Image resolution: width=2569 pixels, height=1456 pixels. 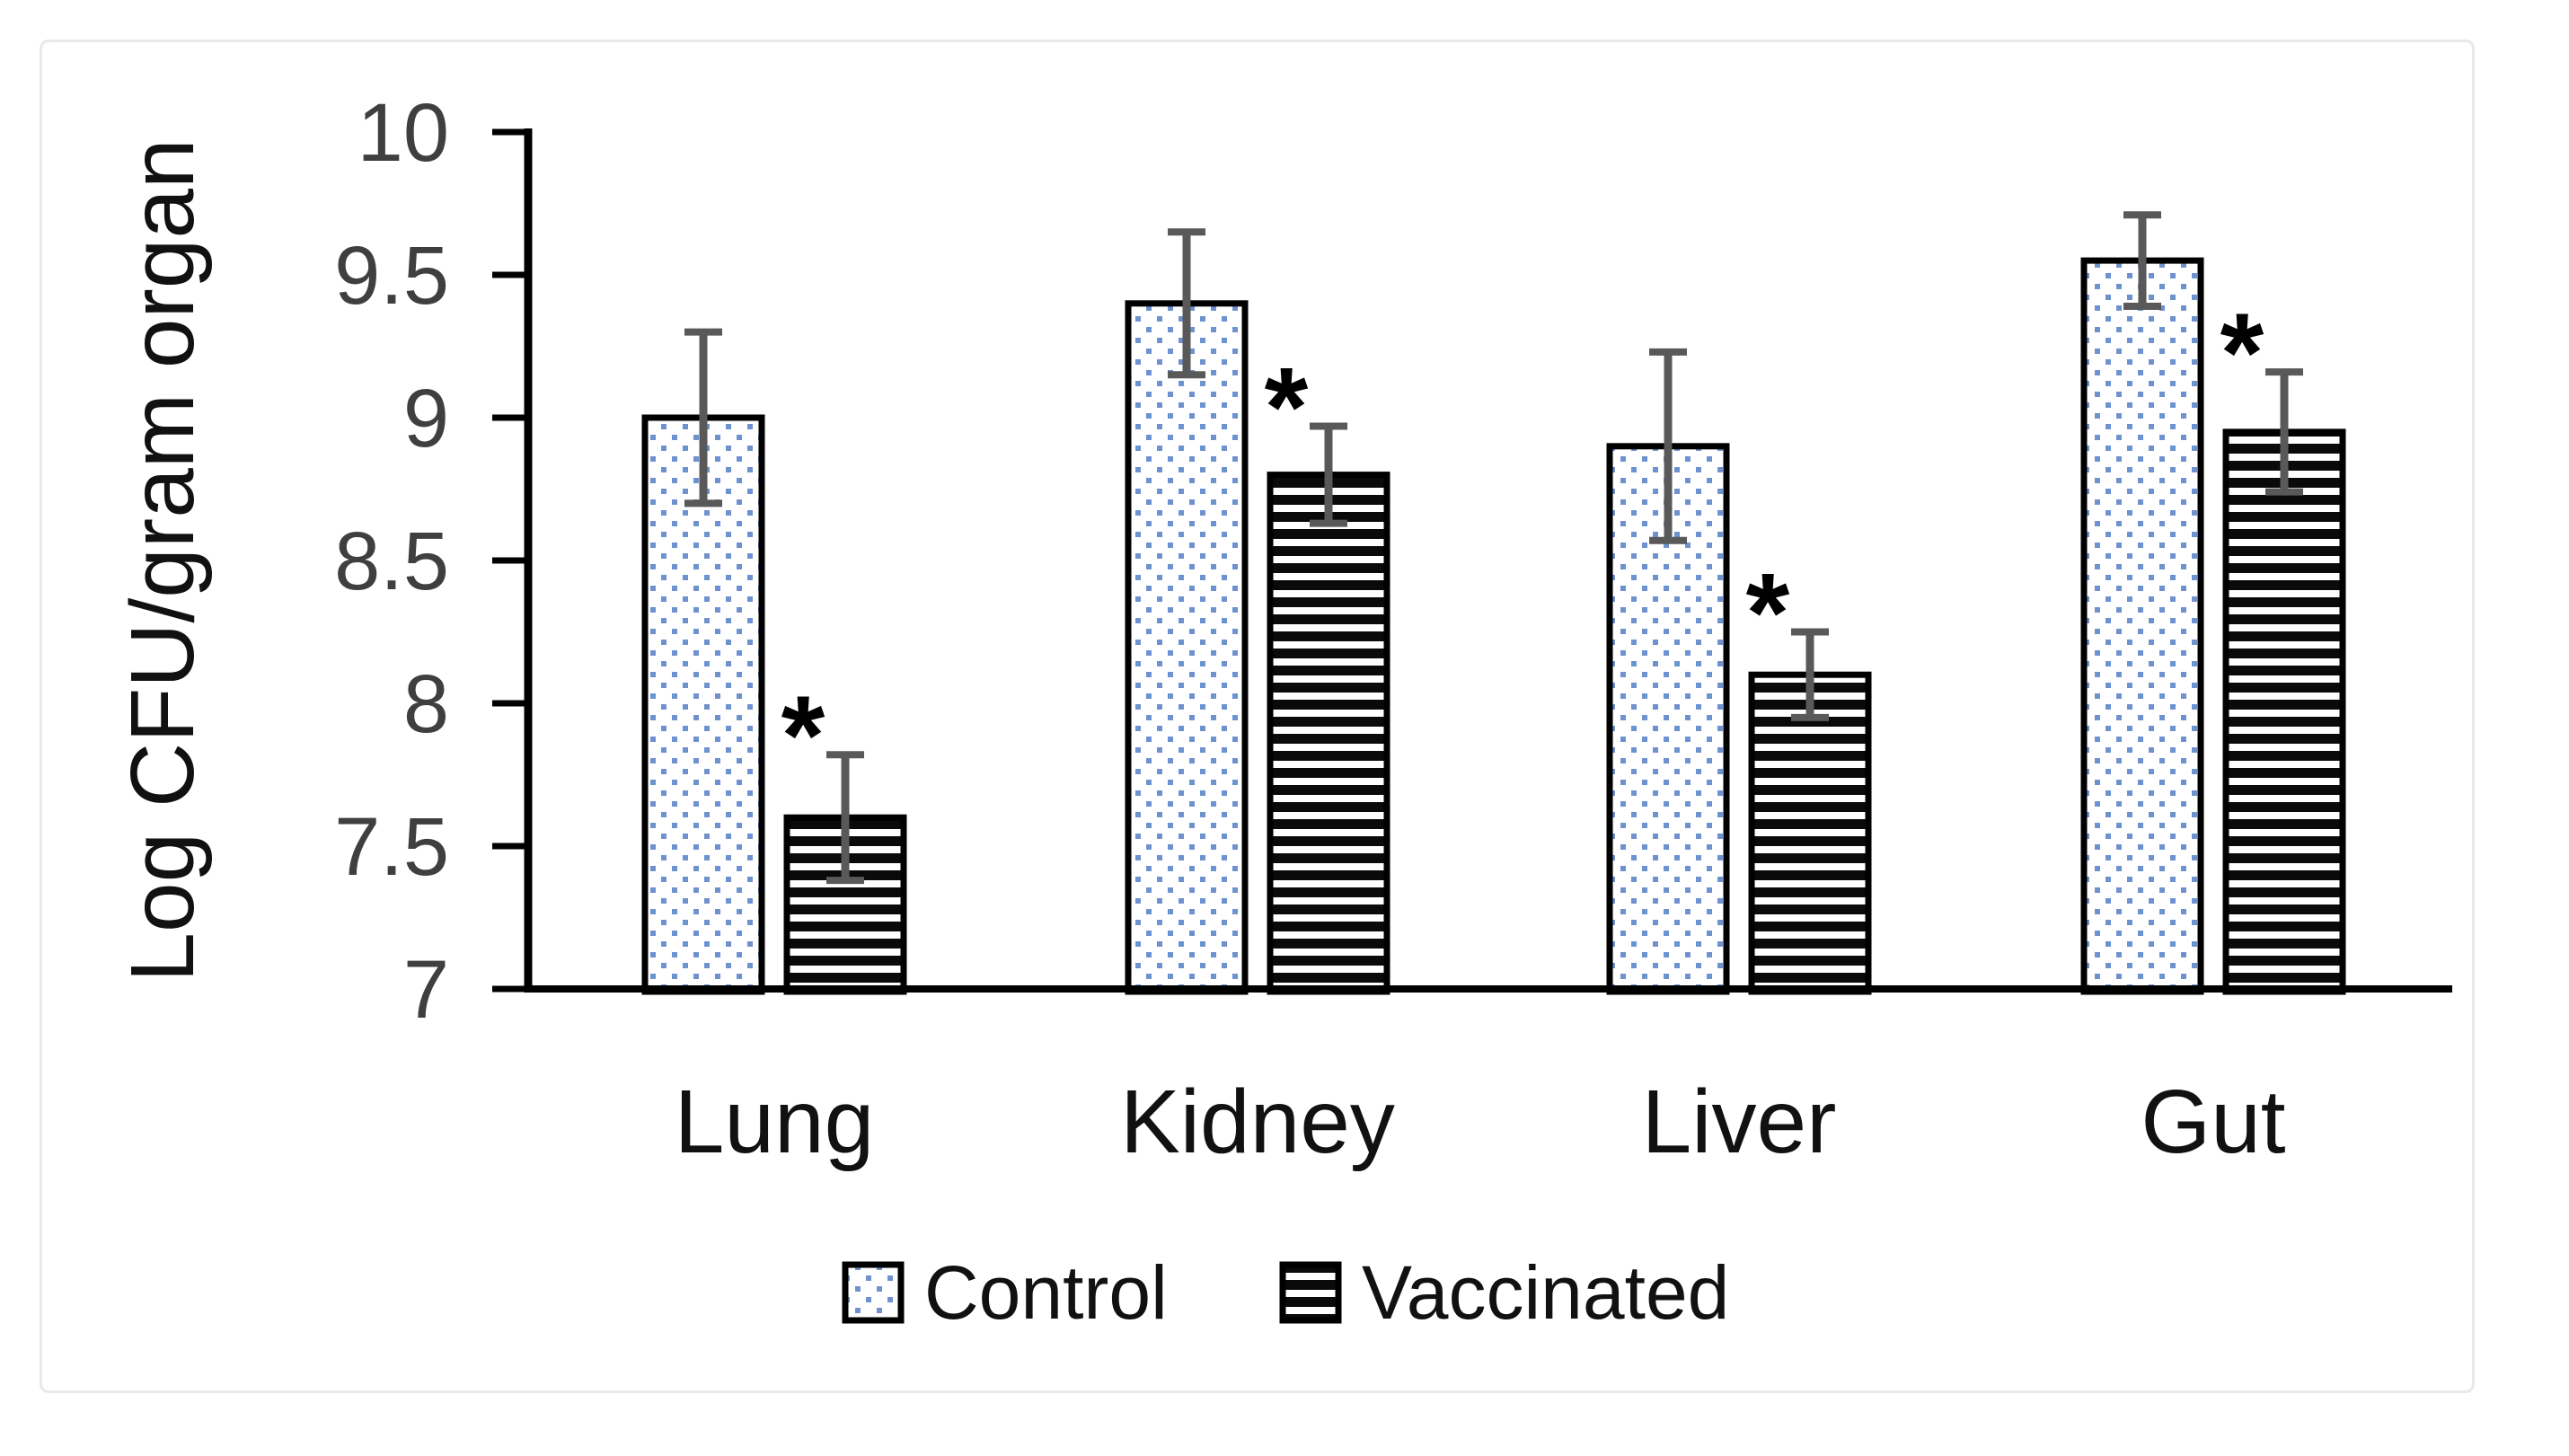 I want to click on y-tick-label: 9.5, so click(x=391, y=276).